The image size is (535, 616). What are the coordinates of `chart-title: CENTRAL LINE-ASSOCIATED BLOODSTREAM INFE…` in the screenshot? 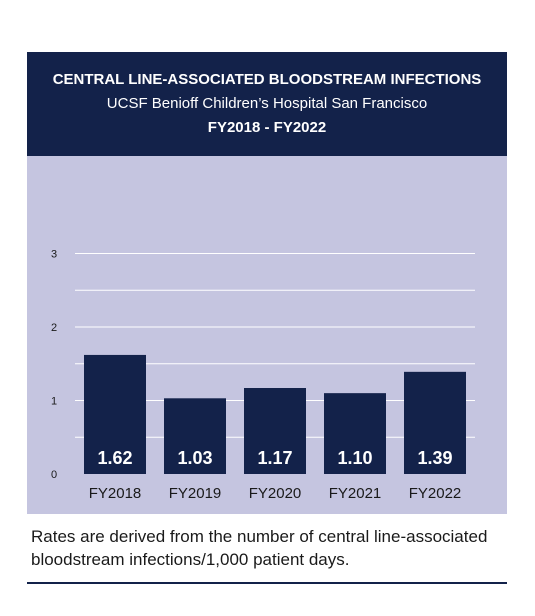 It's located at (267, 79).